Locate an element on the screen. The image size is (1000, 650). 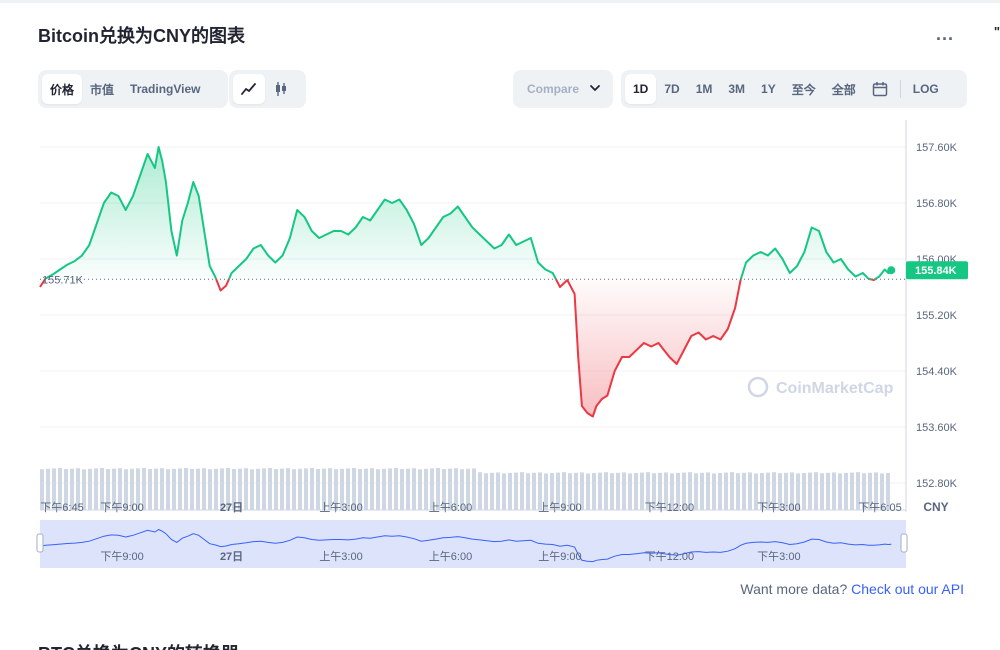
x-tick-label: 上午6:00 is located at coordinates (450, 507).